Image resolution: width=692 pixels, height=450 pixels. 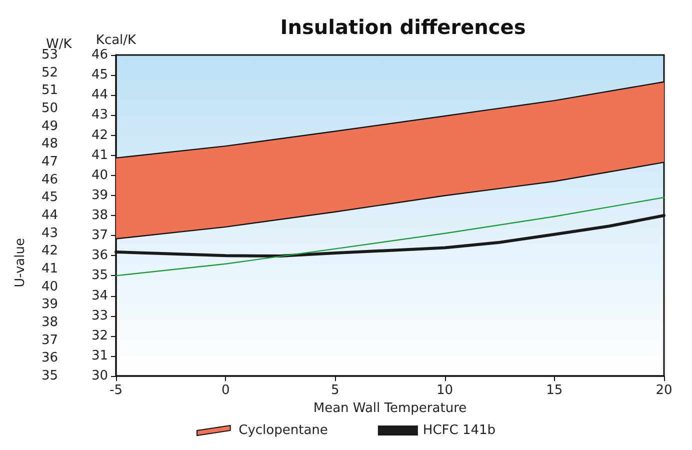 What do you see at coordinates (403, 27) in the screenshot?
I see `chart-title: Insulation differences` at bounding box center [403, 27].